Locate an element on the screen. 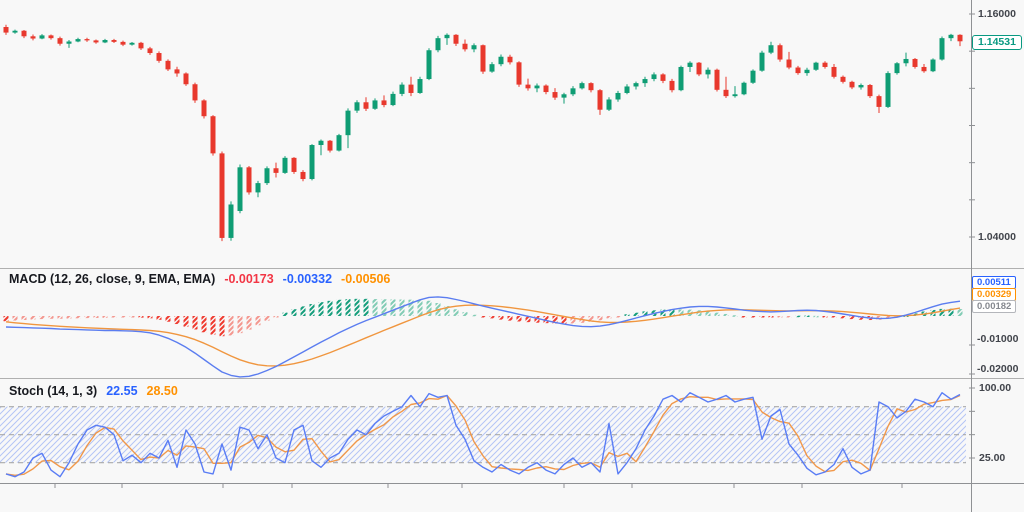 Image resolution: width=1024 pixels, height=512 pixels. macd-badge-hist: 0.00182 is located at coordinates (994, 306).